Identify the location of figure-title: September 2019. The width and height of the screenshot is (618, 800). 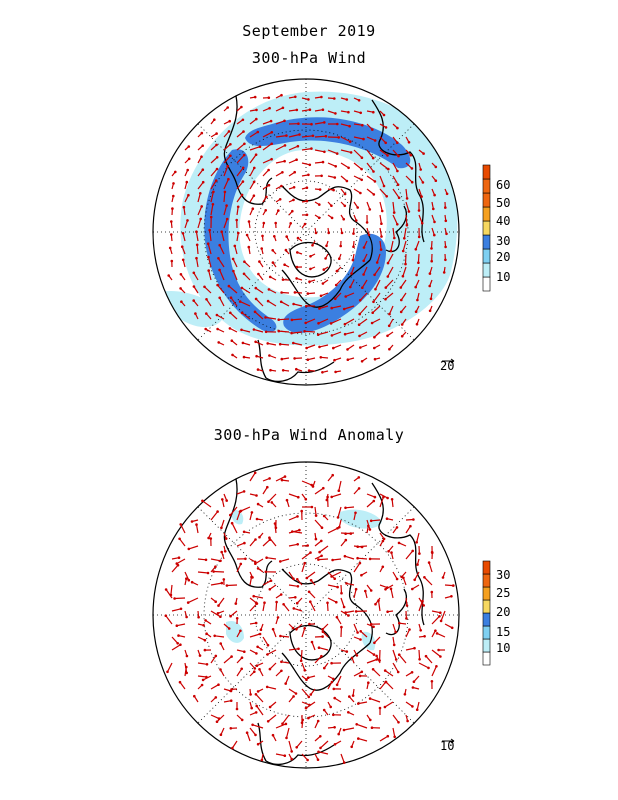
(309, 31).